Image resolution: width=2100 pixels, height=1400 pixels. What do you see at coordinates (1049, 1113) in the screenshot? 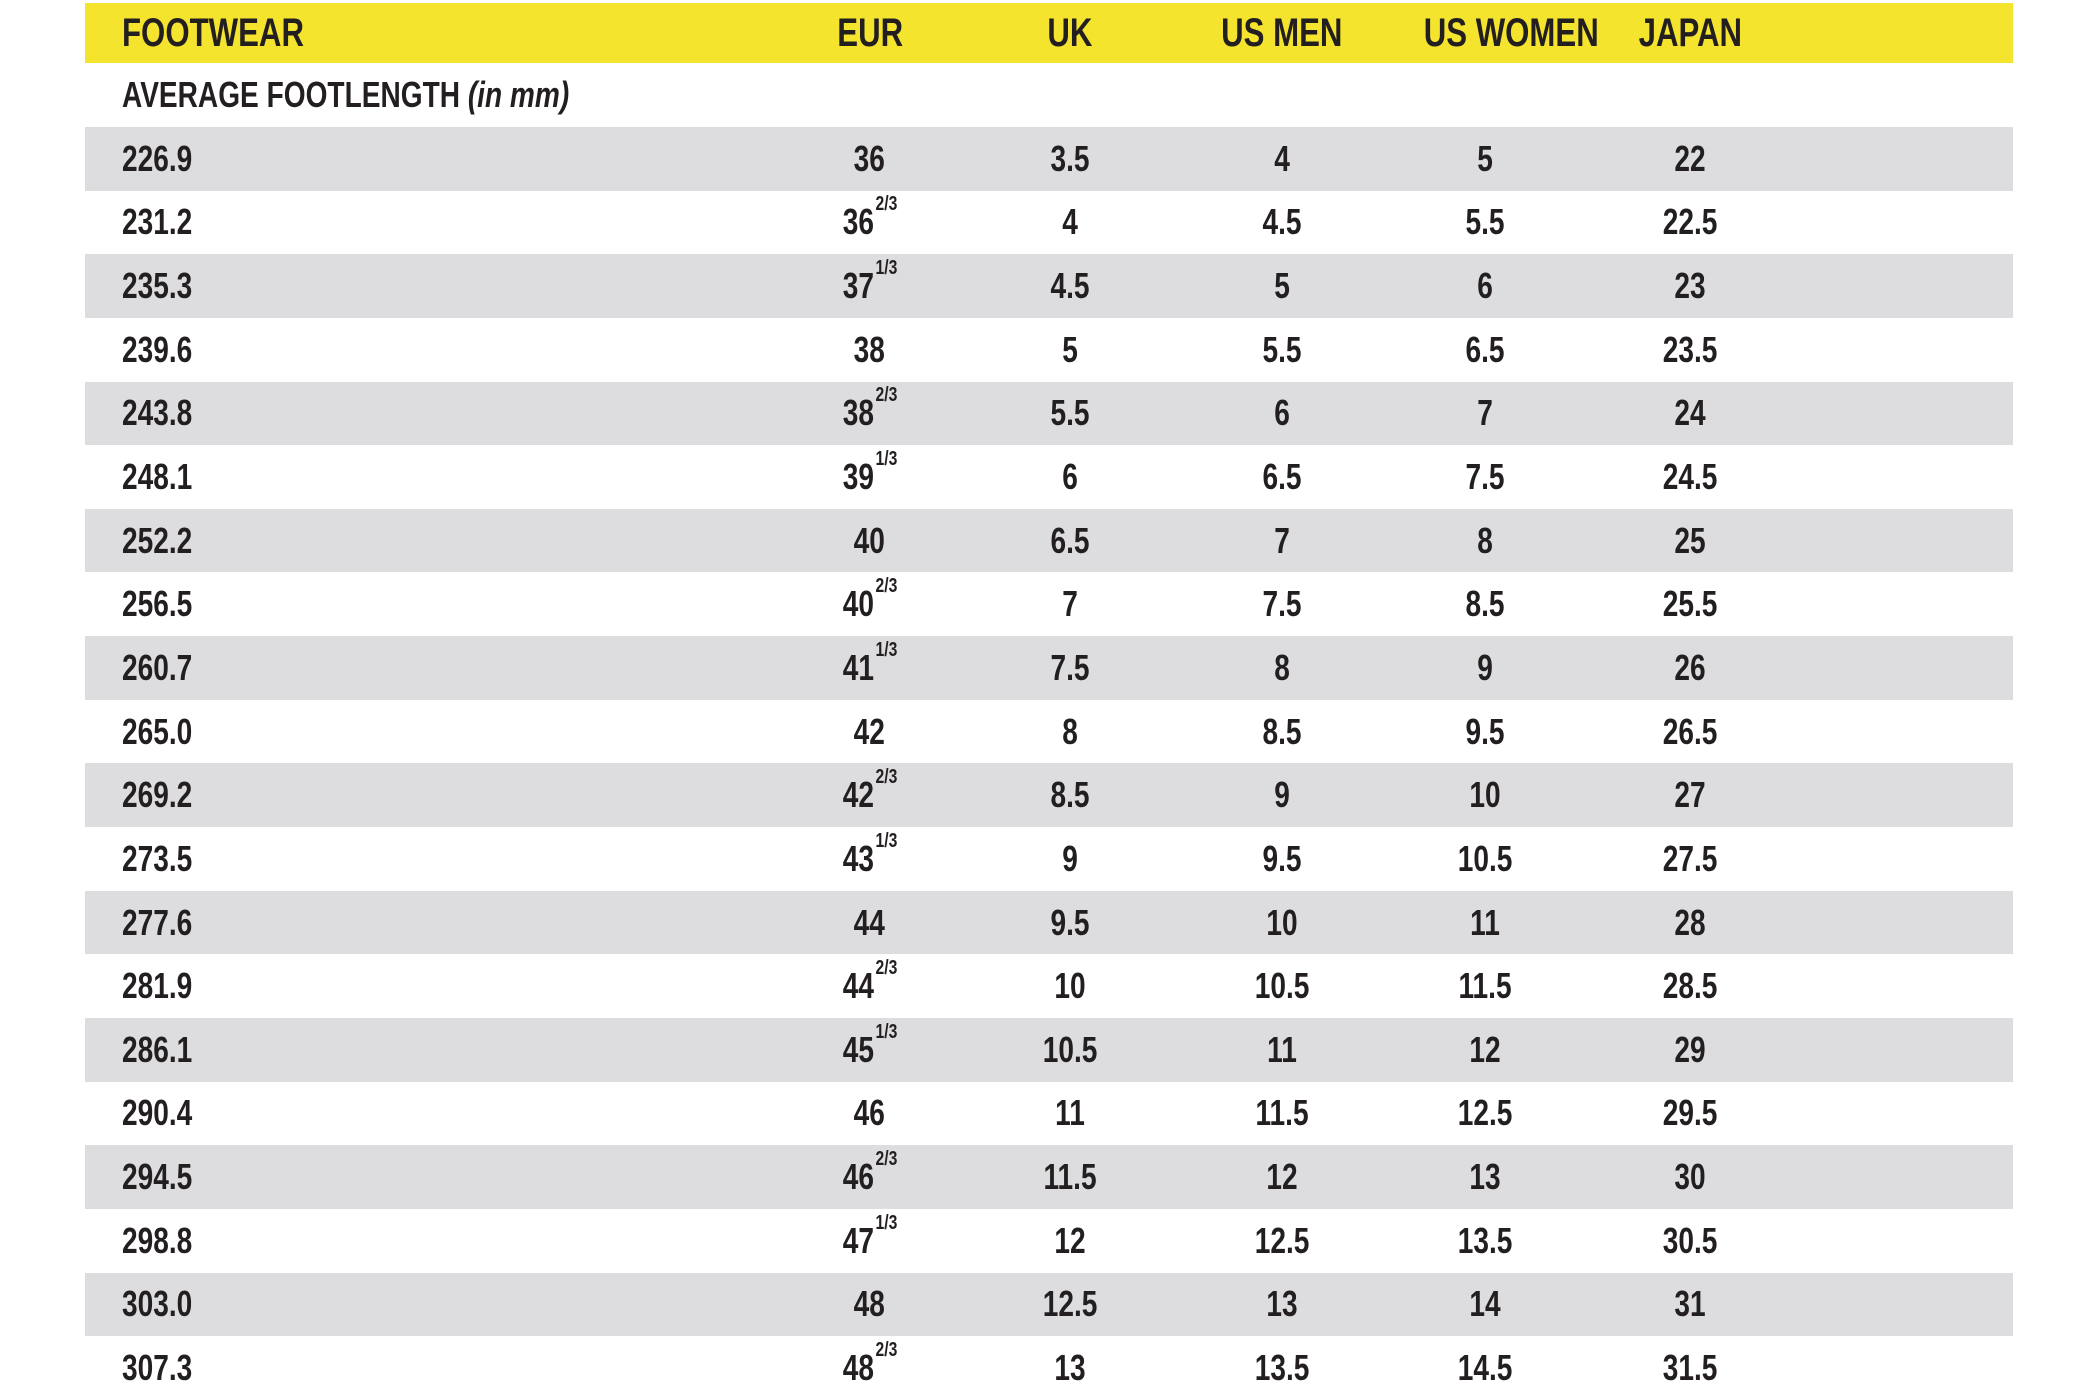
I see `table-row: 290.4 46 11 11.5 12.5 29.5` at bounding box center [1049, 1113].